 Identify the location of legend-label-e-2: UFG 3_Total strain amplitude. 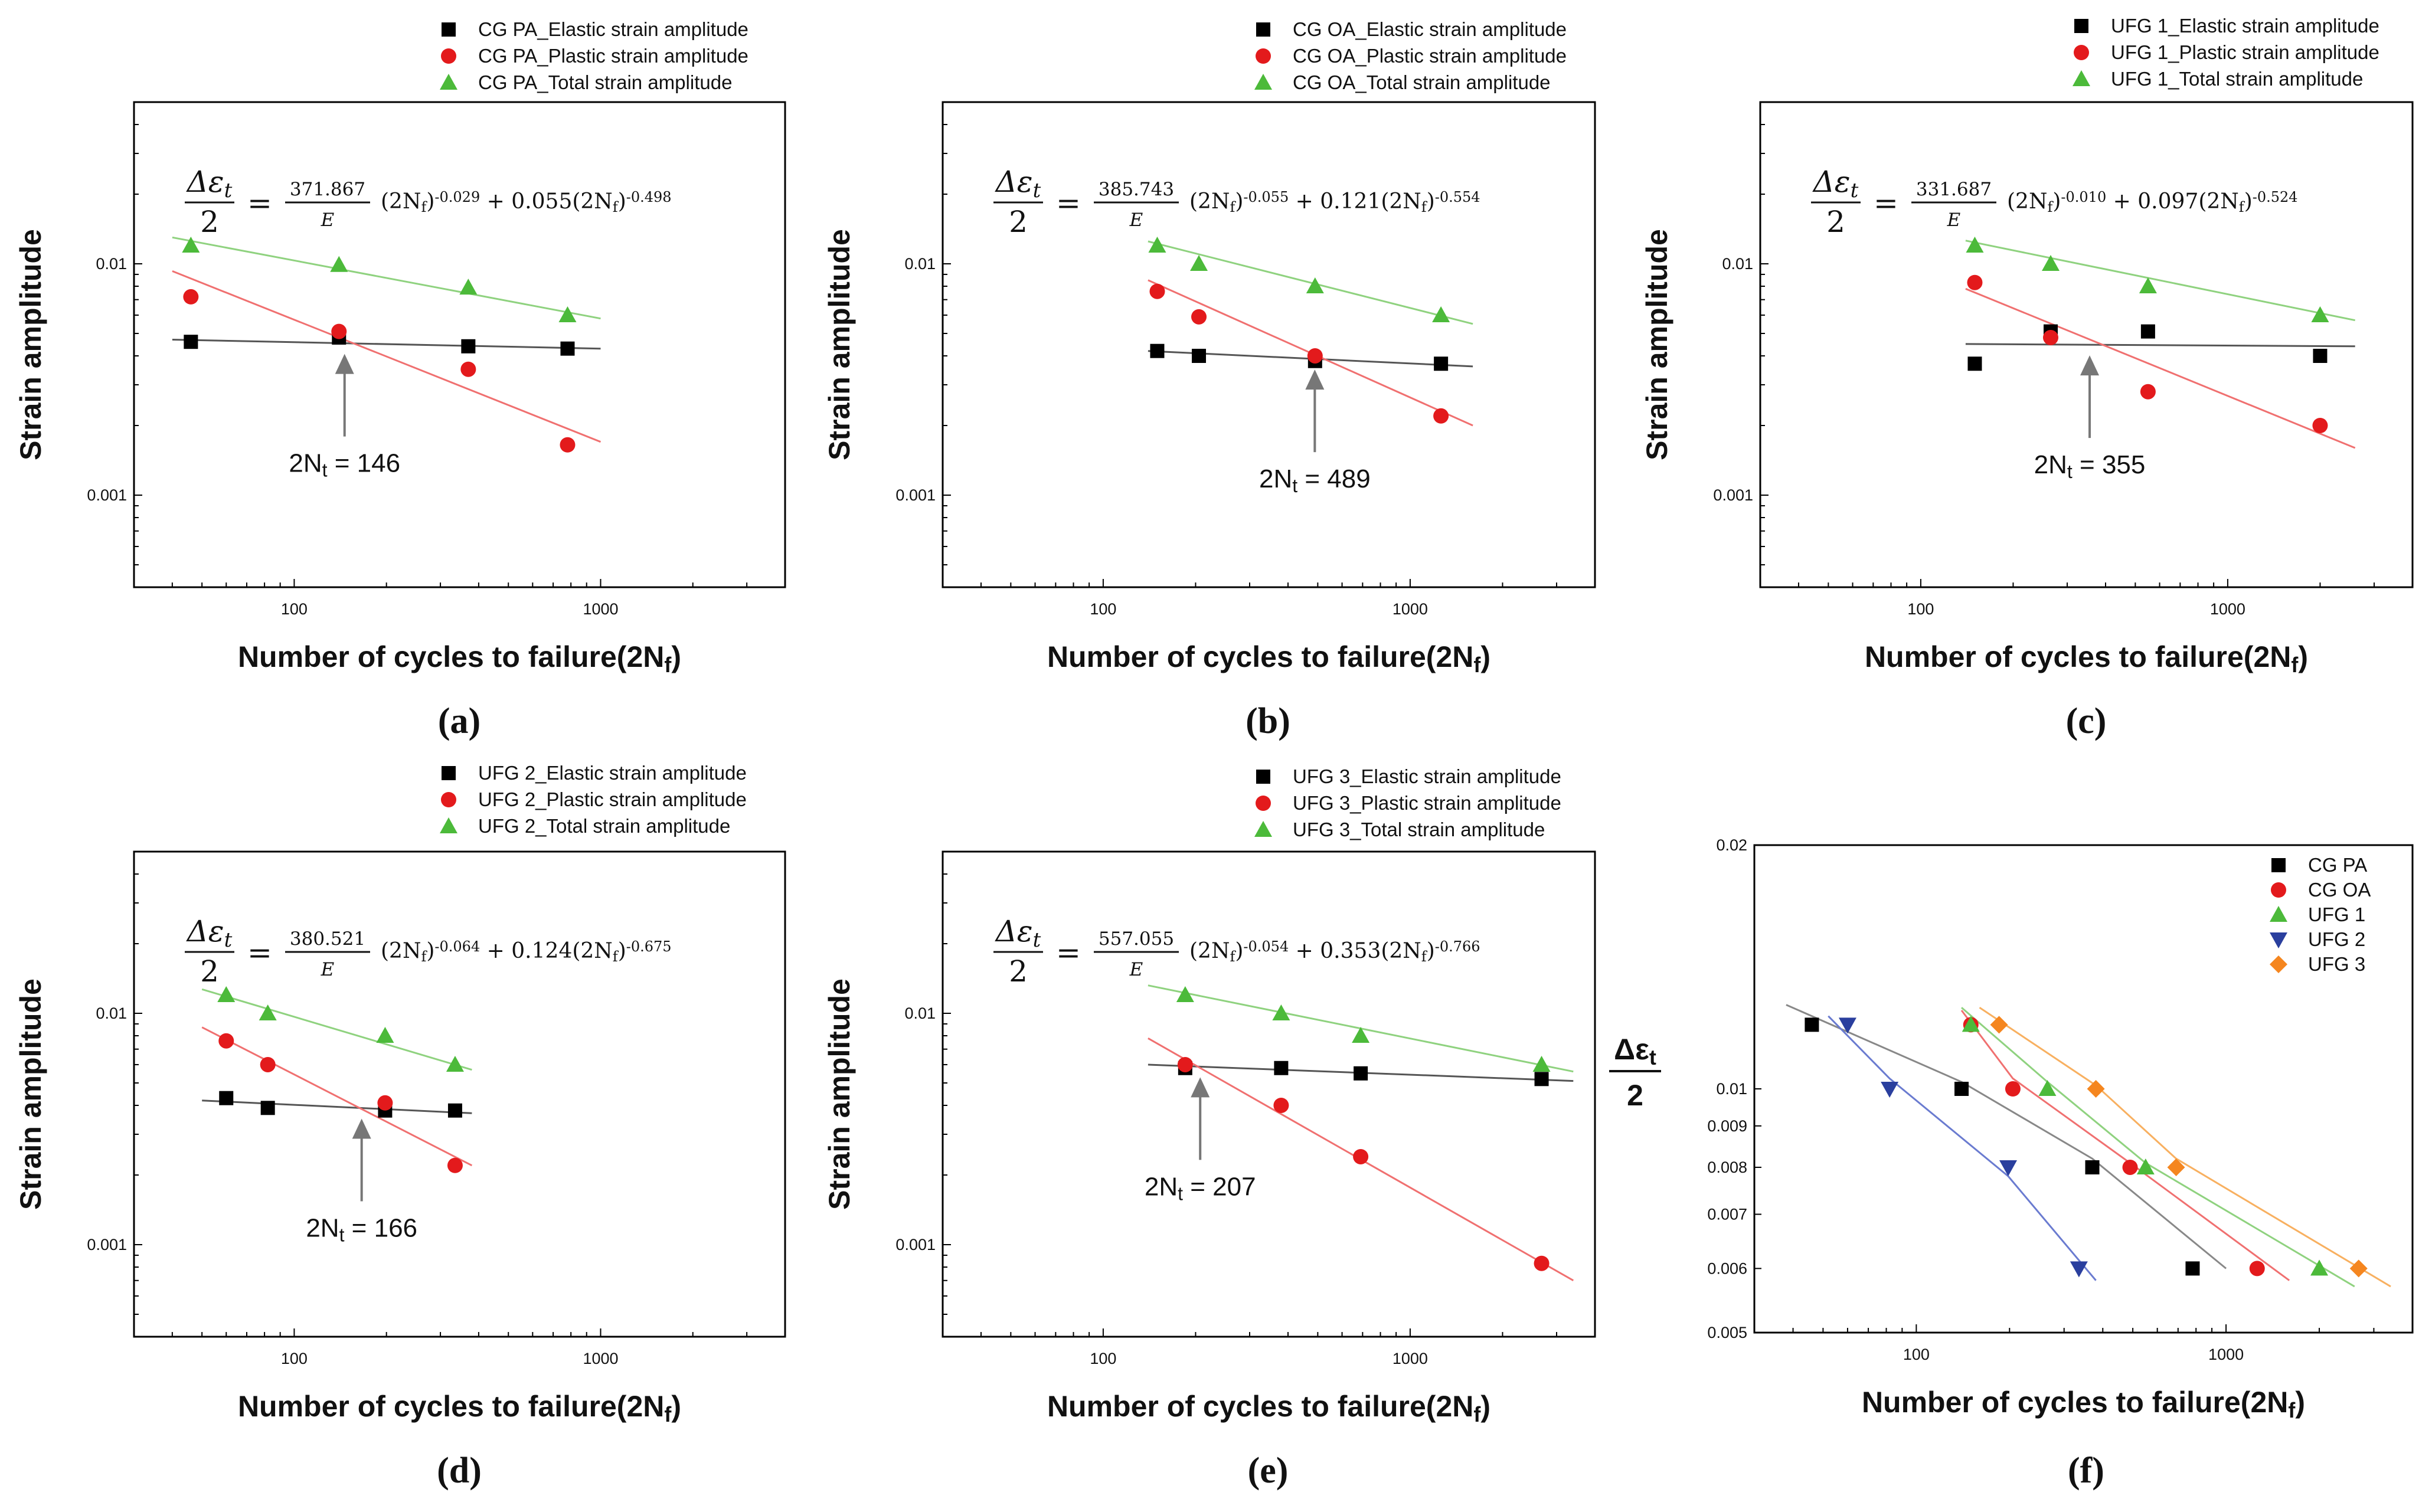
(1419, 829).